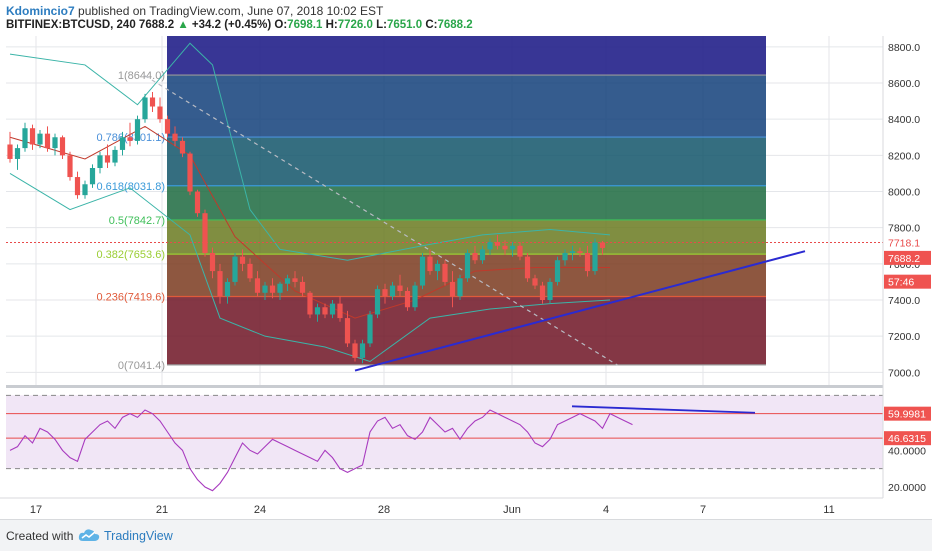 The height and width of the screenshot is (551, 932). I want to click on high-value: 7726.0, so click(355, 25).